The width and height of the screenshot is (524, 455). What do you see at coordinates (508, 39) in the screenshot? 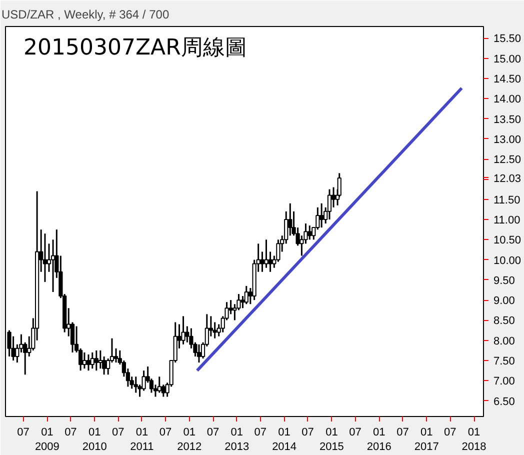
I see `y-tick-label: 15.50` at bounding box center [508, 39].